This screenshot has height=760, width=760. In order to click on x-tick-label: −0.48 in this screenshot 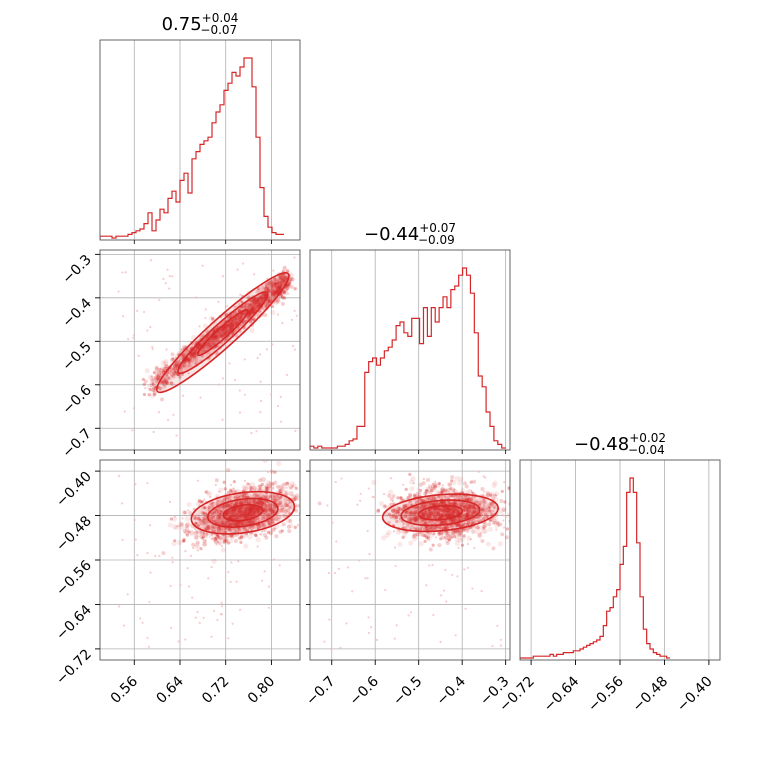, I will do `click(651, 695)`.